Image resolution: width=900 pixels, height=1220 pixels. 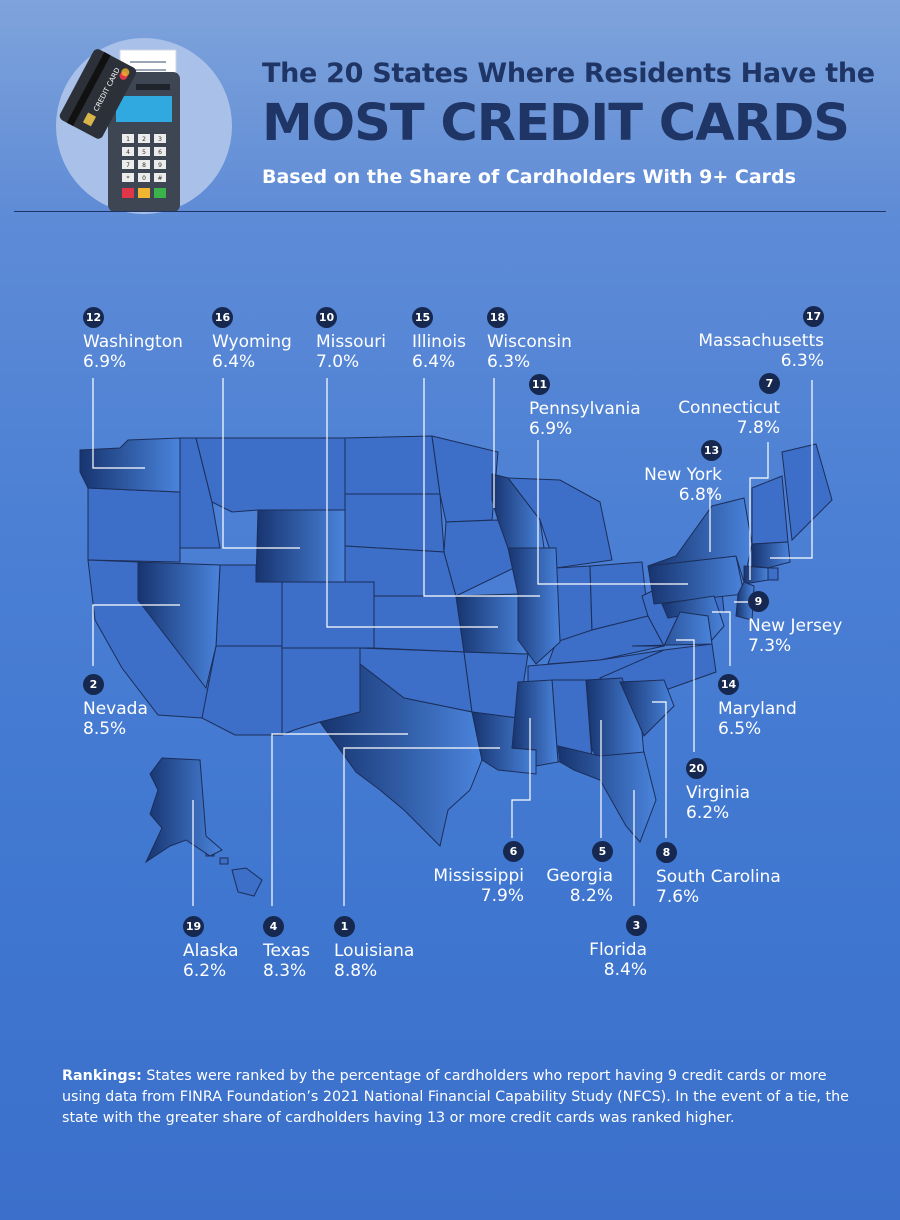 I want to click on state-new-jersey, so click(x=745, y=601).